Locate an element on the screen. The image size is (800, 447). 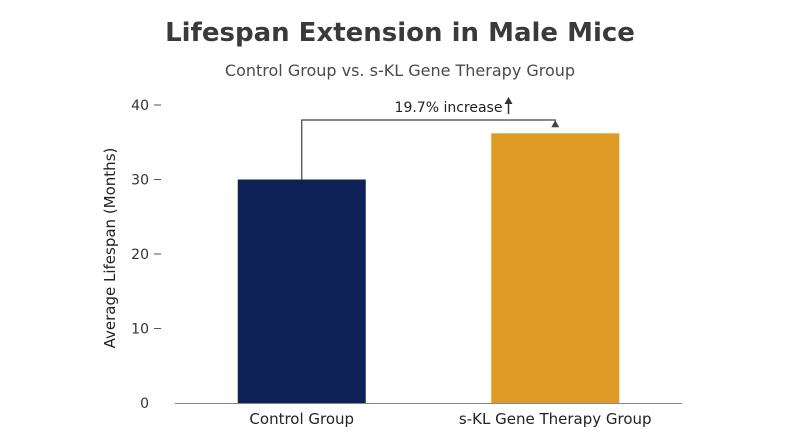
y-tick-label: 40 is located at coordinates (140, 106).